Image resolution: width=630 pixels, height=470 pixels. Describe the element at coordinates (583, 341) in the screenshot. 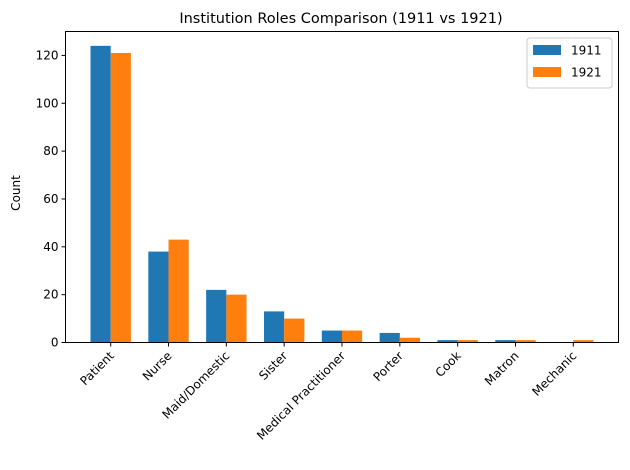

I see `bar-1921-mechanic` at that location.